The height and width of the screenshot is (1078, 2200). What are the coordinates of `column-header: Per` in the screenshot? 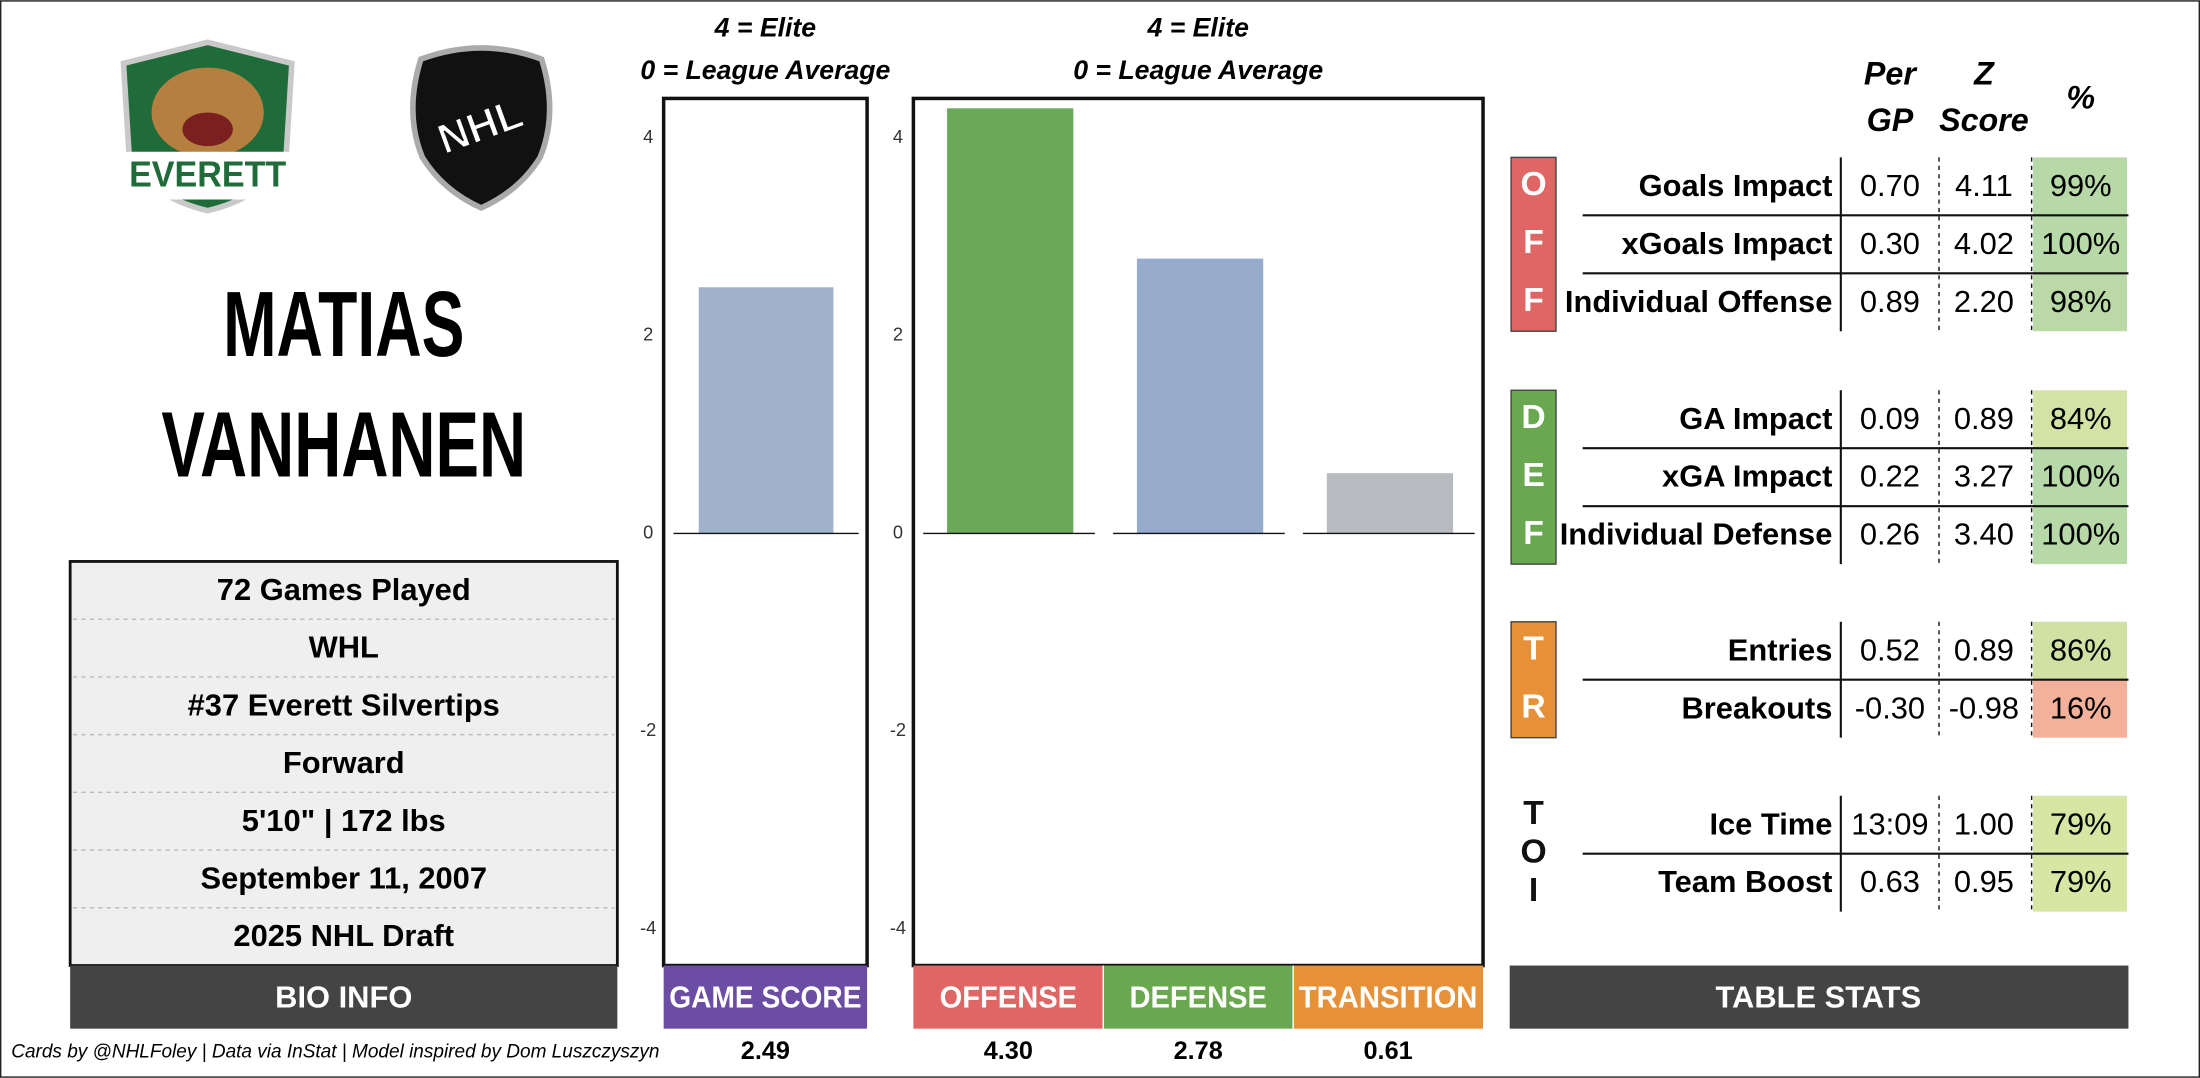 It's located at (1891, 74).